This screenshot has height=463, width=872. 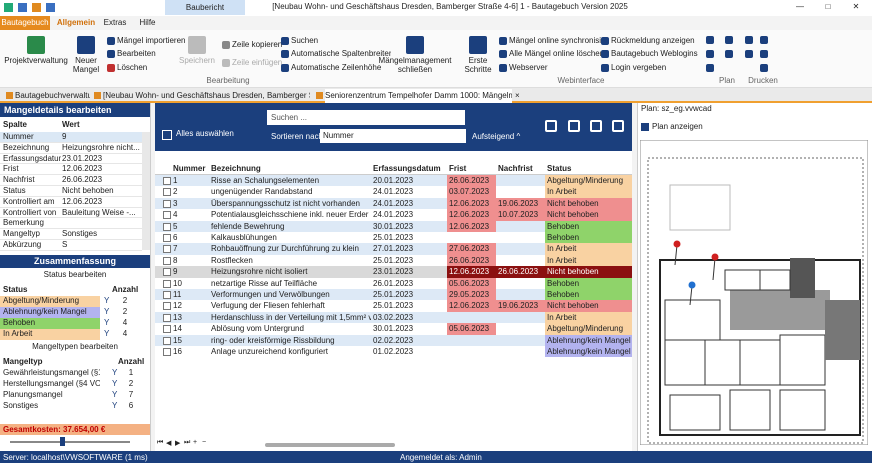 What do you see at coordinates (410, 169) in the screenshot?
I see `column-header: Erfassungsdatum` at bounding box center [410, 169].